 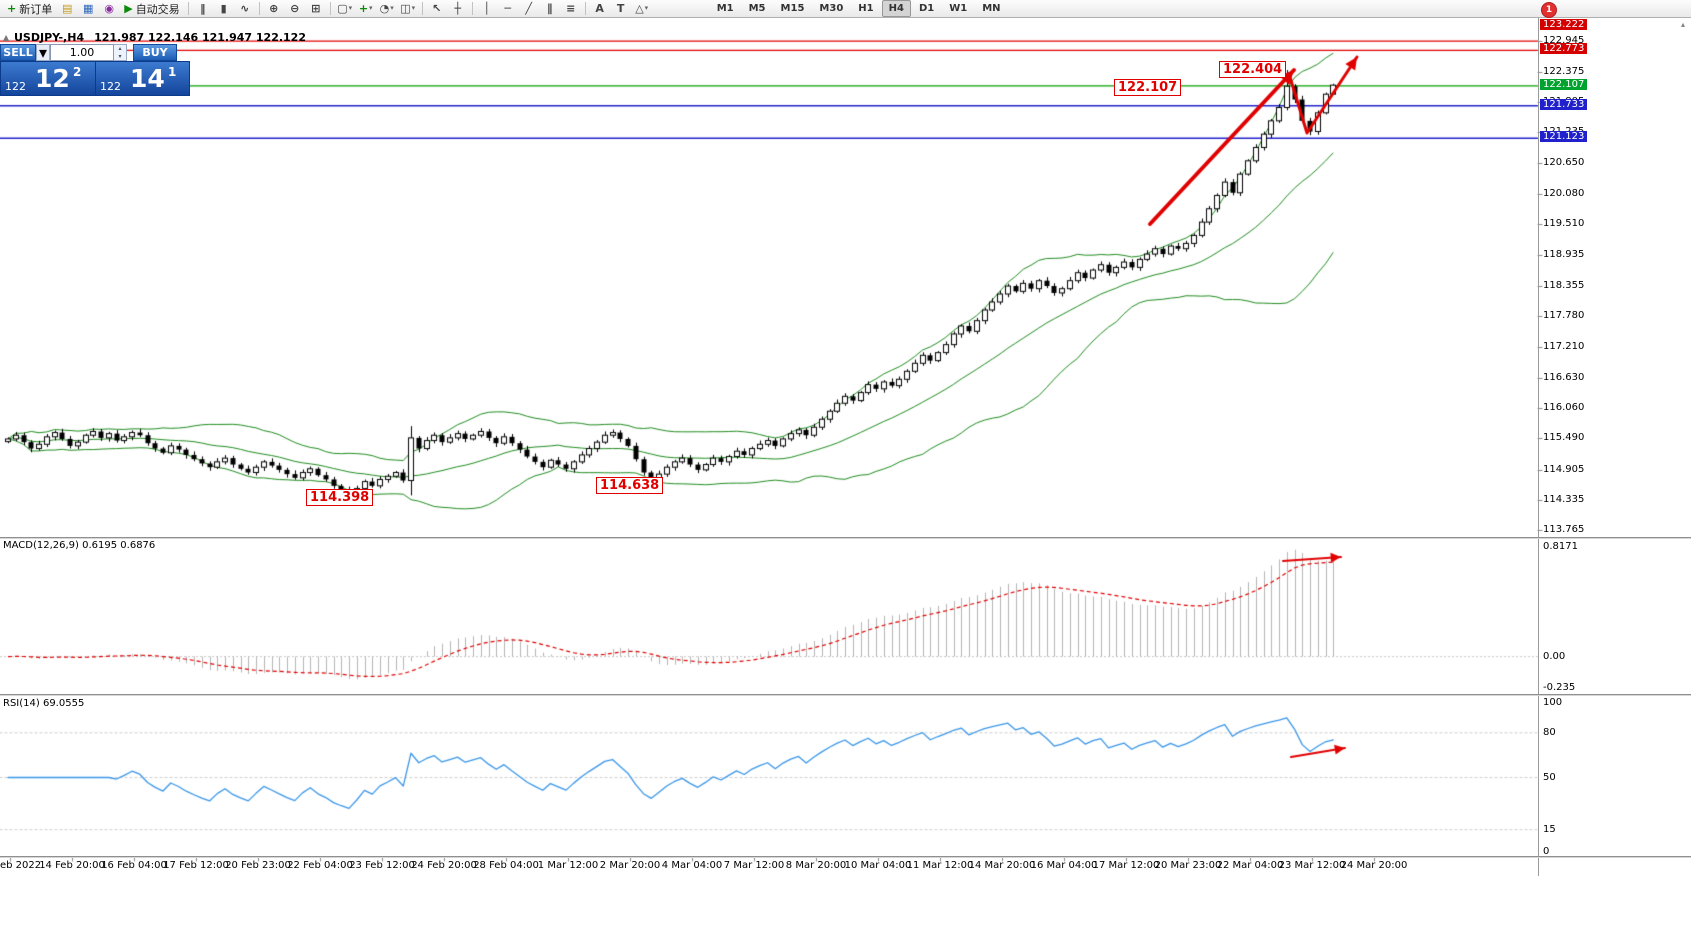 What do you see at coordinates (1546, 851) in the screenshot?
I see `rsi-axis-label: 0` at bounding box center [1546, 851].